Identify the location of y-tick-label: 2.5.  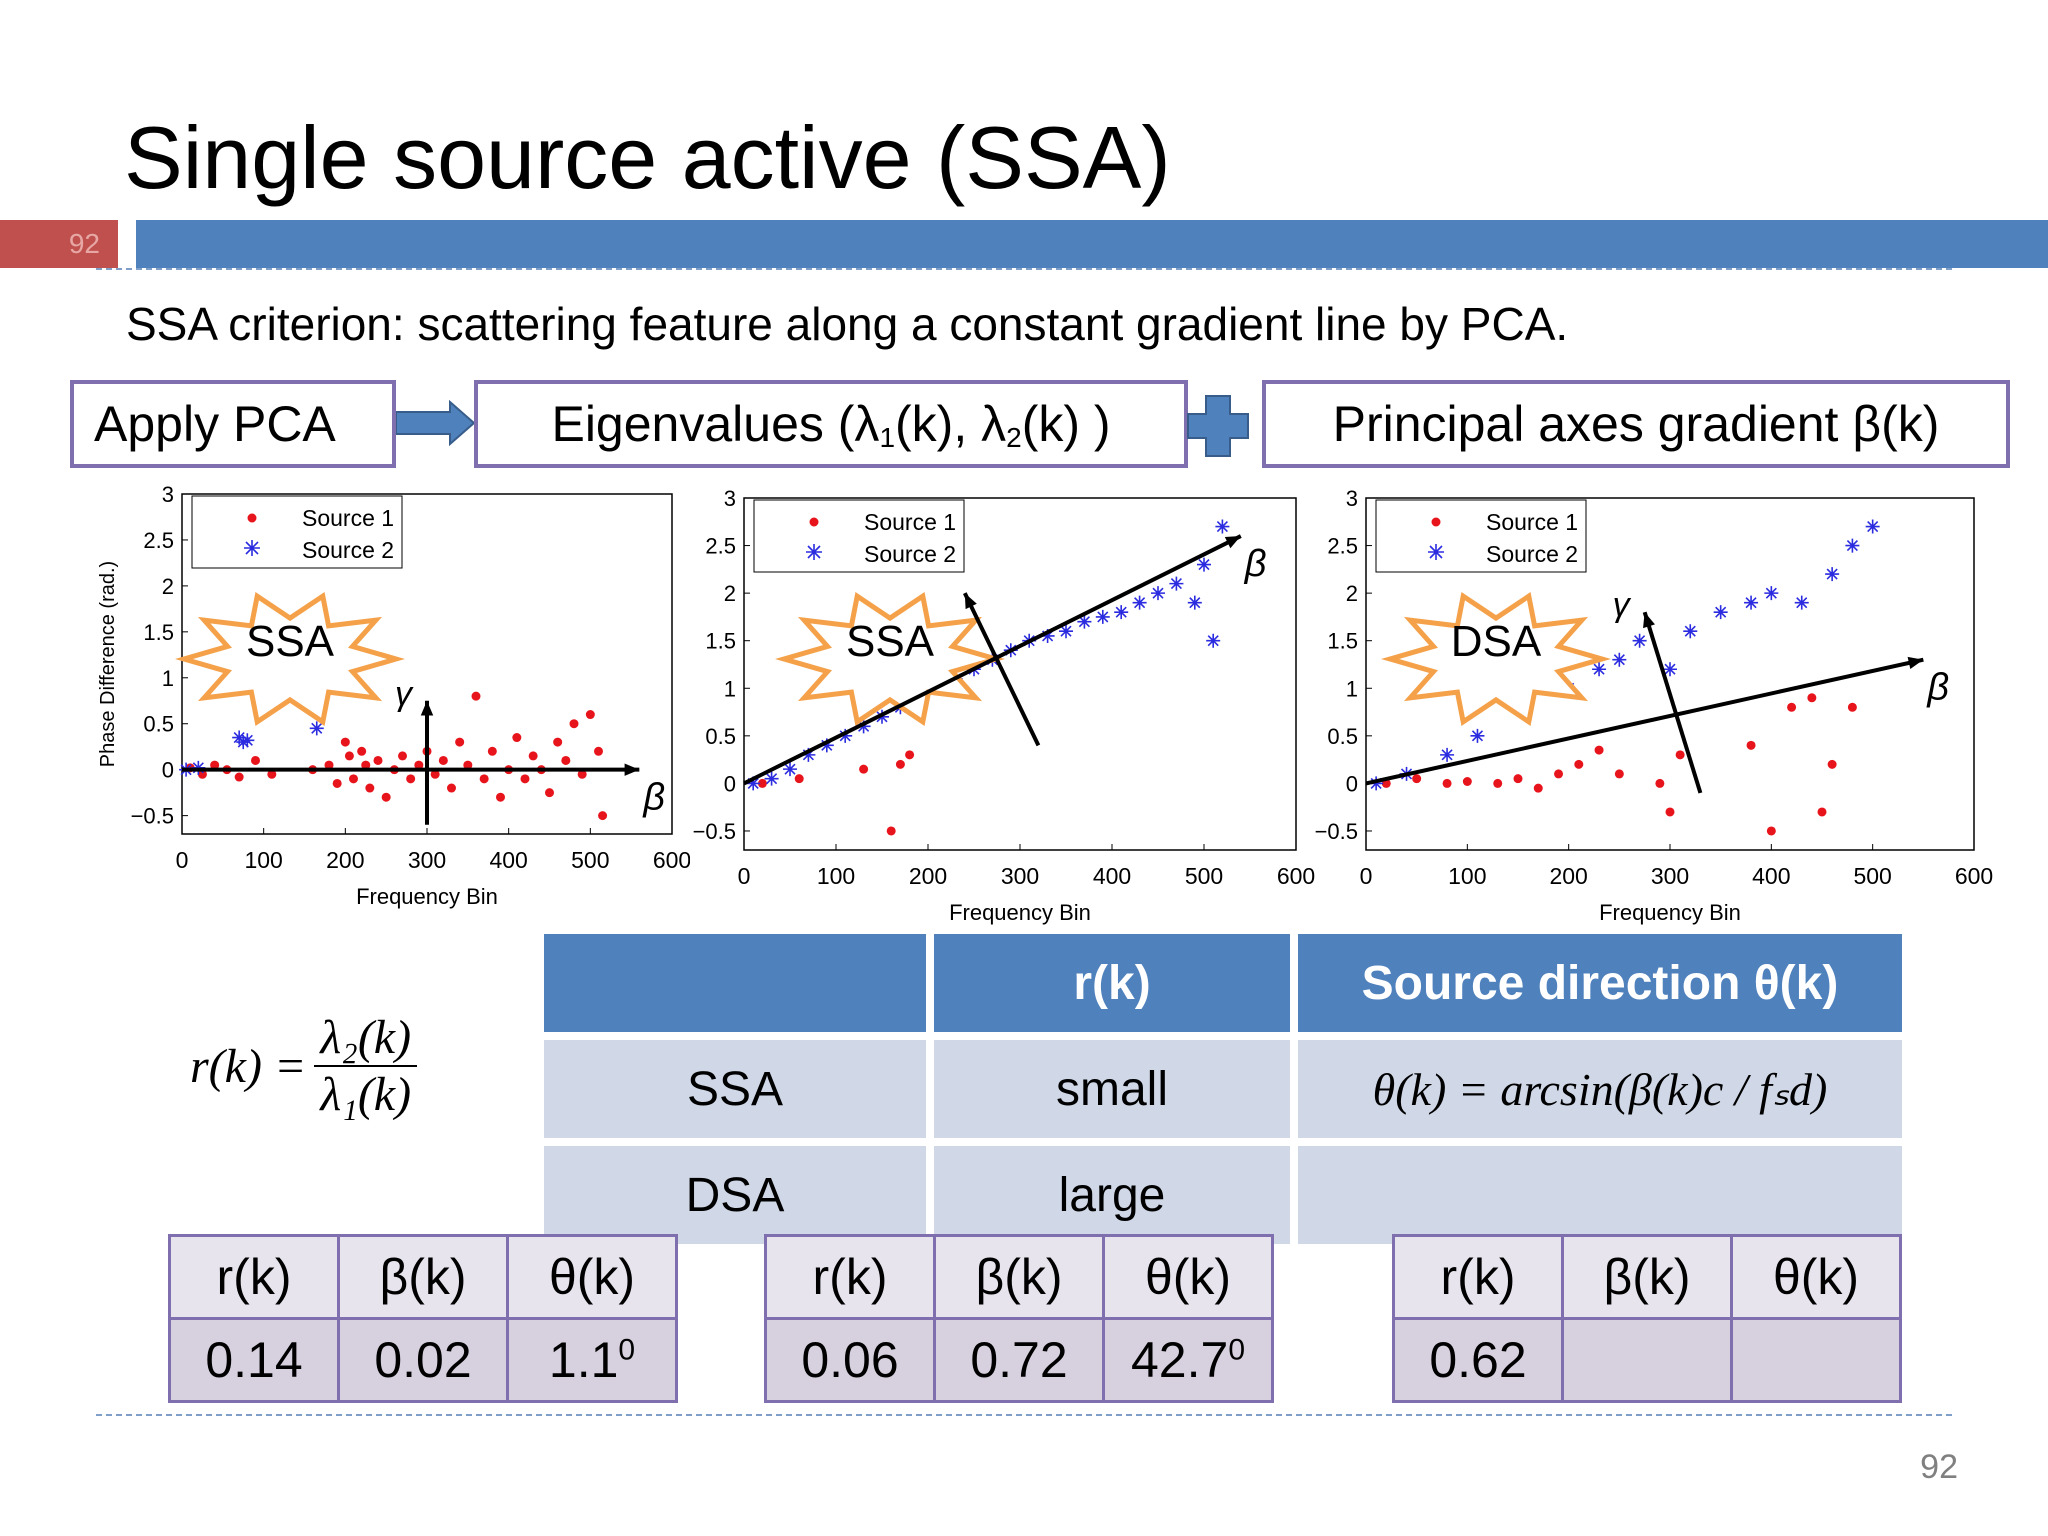
(720, 546).